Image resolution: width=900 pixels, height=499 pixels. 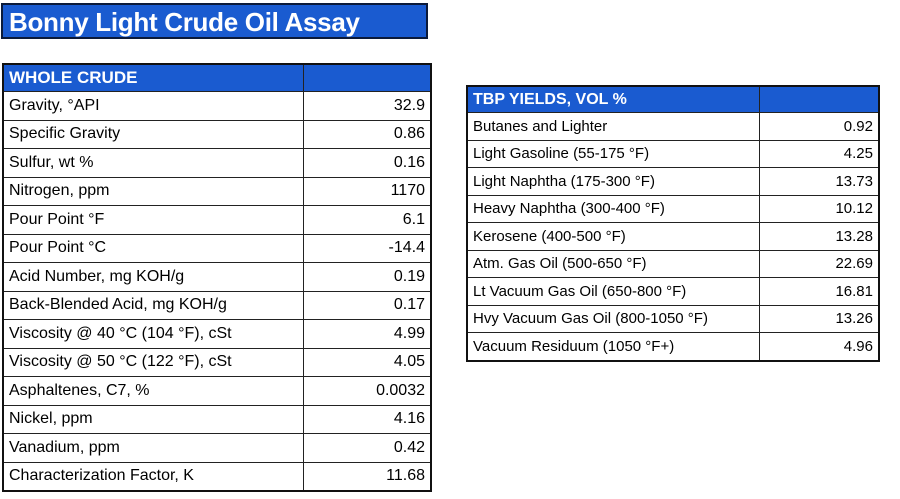 What do you see at coordinates (613, 208) in the screenshot?
I see `tbp-yields-row-label: Heavy Naphtha (300-400 °F)` at bounding box center [613, 208].